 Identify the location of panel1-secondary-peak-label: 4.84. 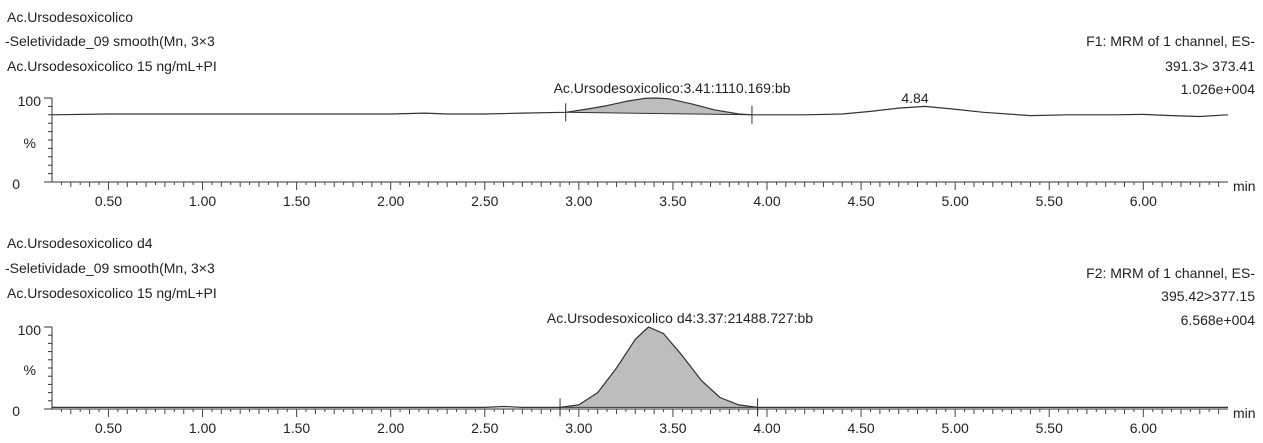
(914, 98).